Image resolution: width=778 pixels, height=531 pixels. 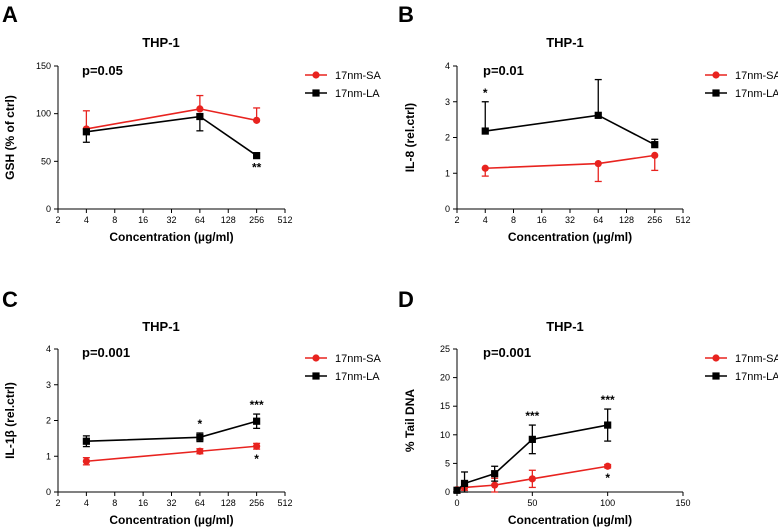 What do you see at coordinates (607, 503) in the screenshot?
I see `x-tick-label: 100` at bounding box center [607, 503].